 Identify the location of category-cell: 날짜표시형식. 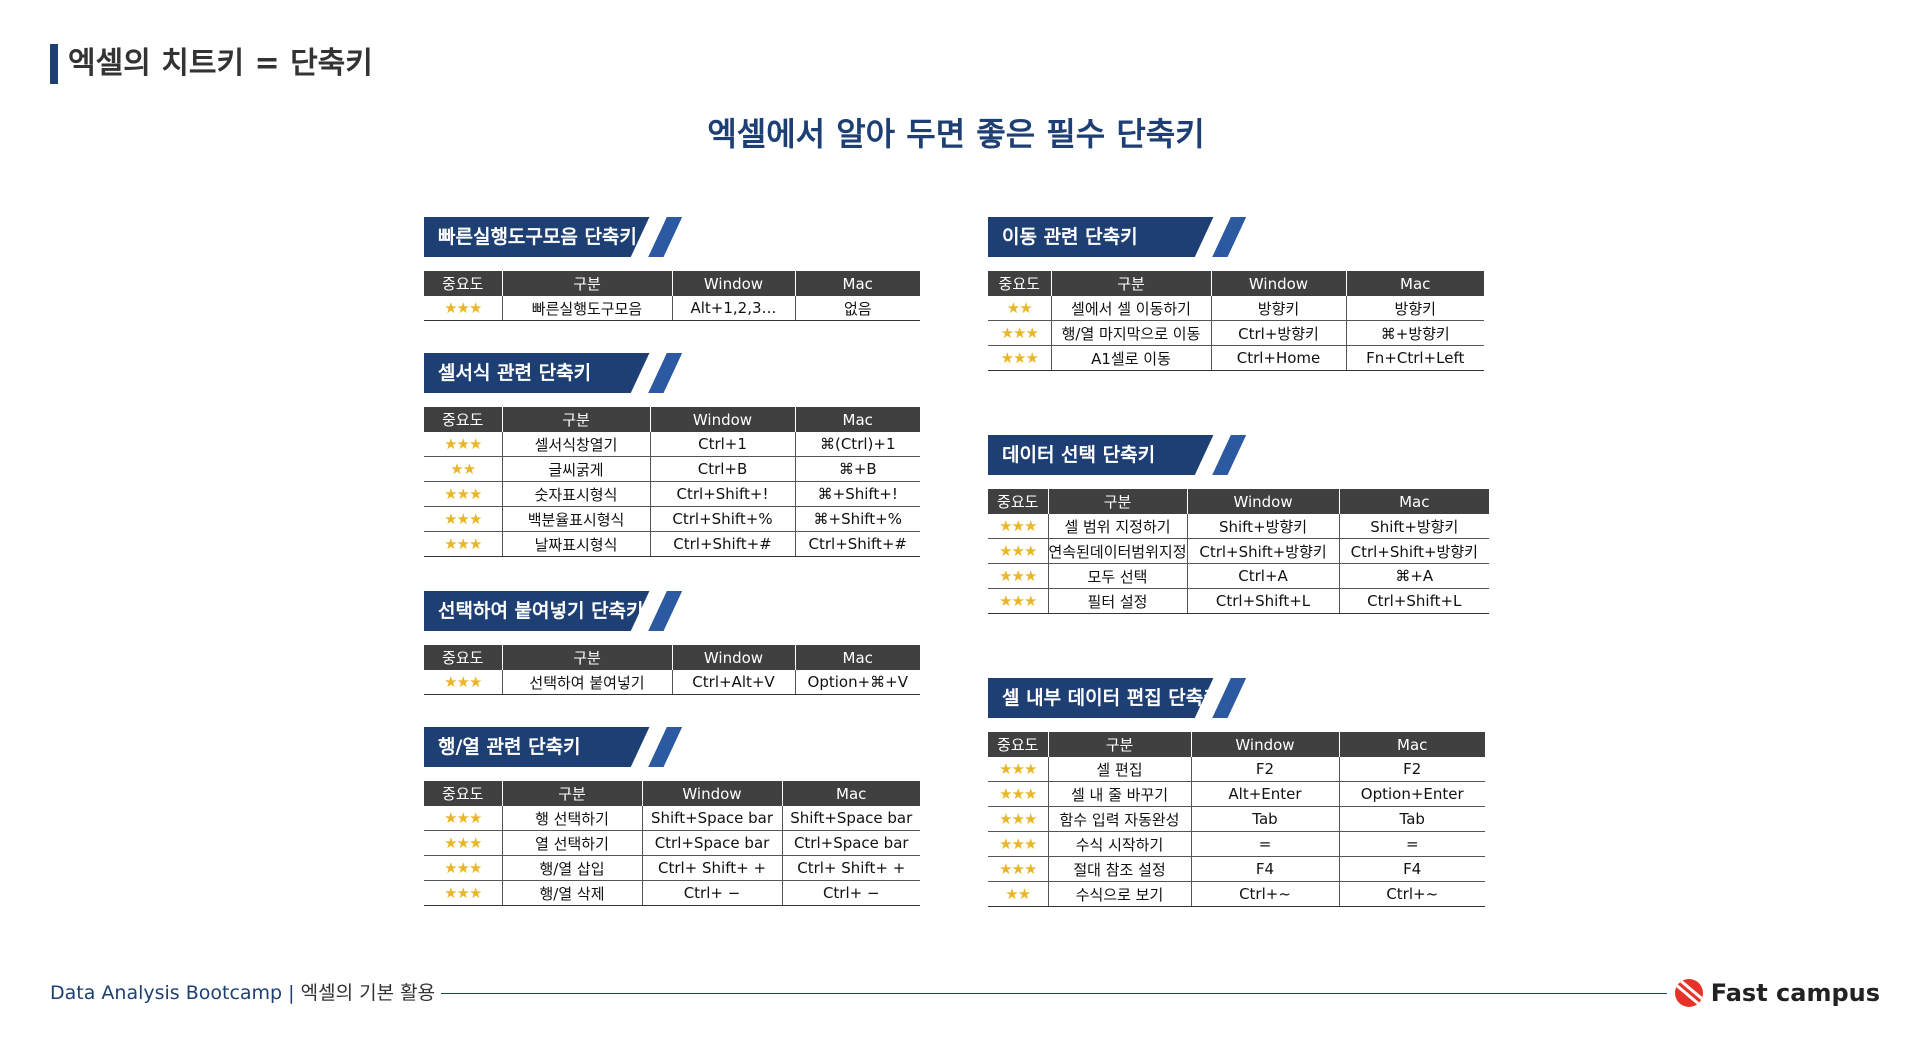
(575, 544).